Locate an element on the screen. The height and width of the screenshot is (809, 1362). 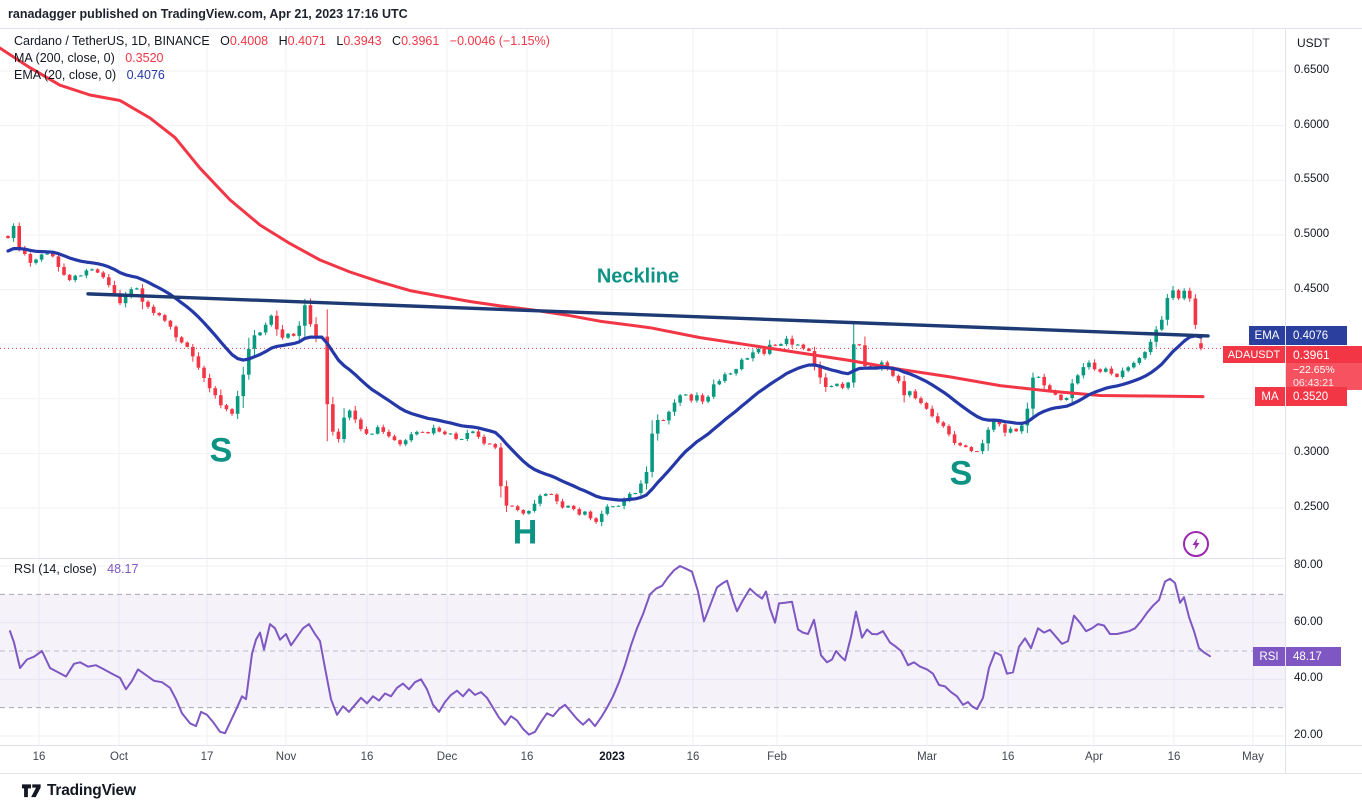
price-tick-label: 0.6000 is located at coordinates (1312, 124).